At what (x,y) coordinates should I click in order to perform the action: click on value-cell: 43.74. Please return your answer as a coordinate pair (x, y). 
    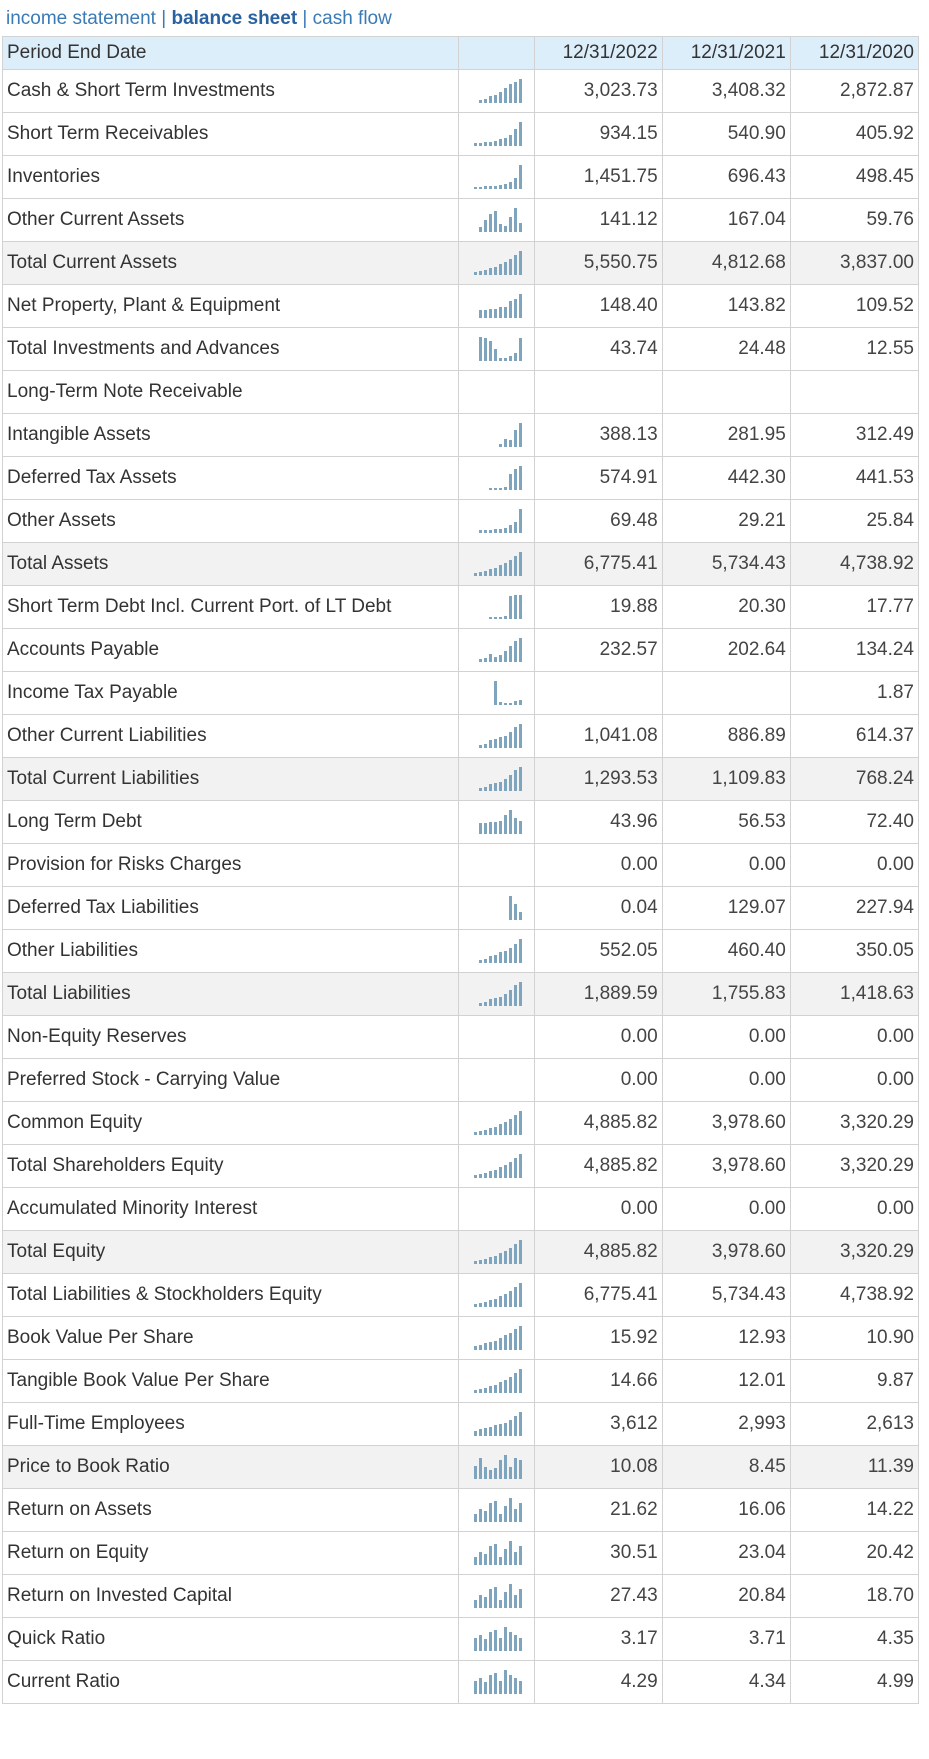
    Looking at the image, I should click on (598, 349).